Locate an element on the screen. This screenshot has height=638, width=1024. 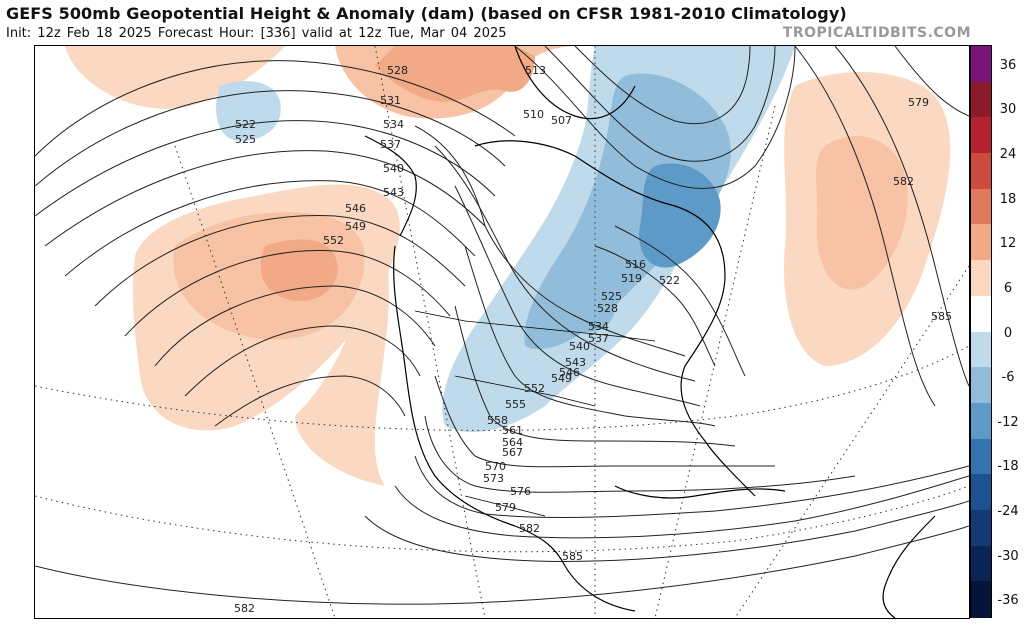
contour-label: 558 is located at coordinates (497, 420).